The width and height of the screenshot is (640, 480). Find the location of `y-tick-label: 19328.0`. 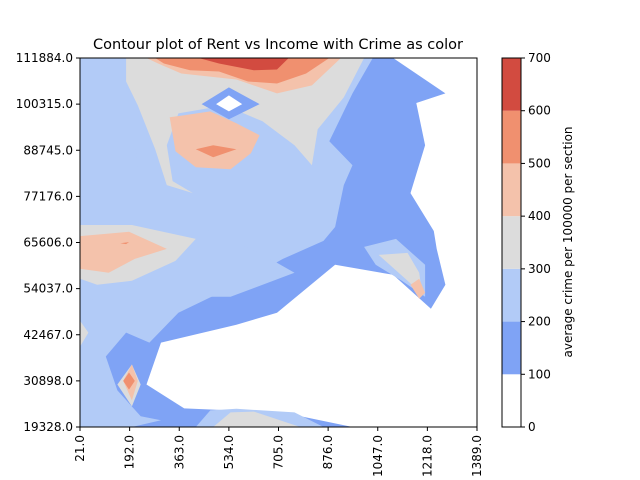

y-tick-label: 19328.0 is located at coordinates (48, 427).